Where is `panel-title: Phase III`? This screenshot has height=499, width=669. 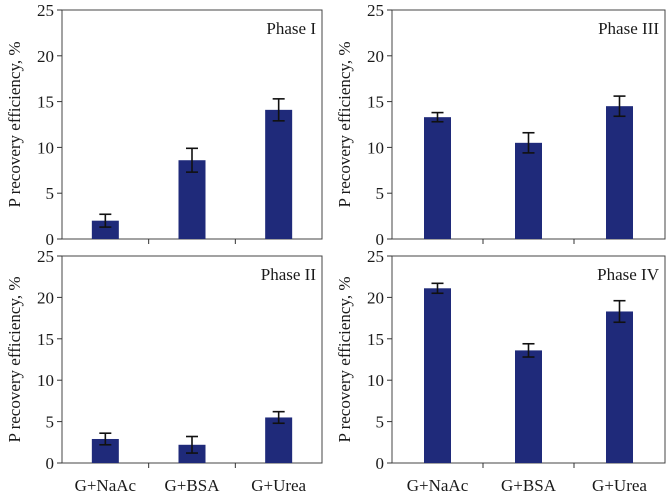
panel-title: Phase III is located at coordinates (628, 28).